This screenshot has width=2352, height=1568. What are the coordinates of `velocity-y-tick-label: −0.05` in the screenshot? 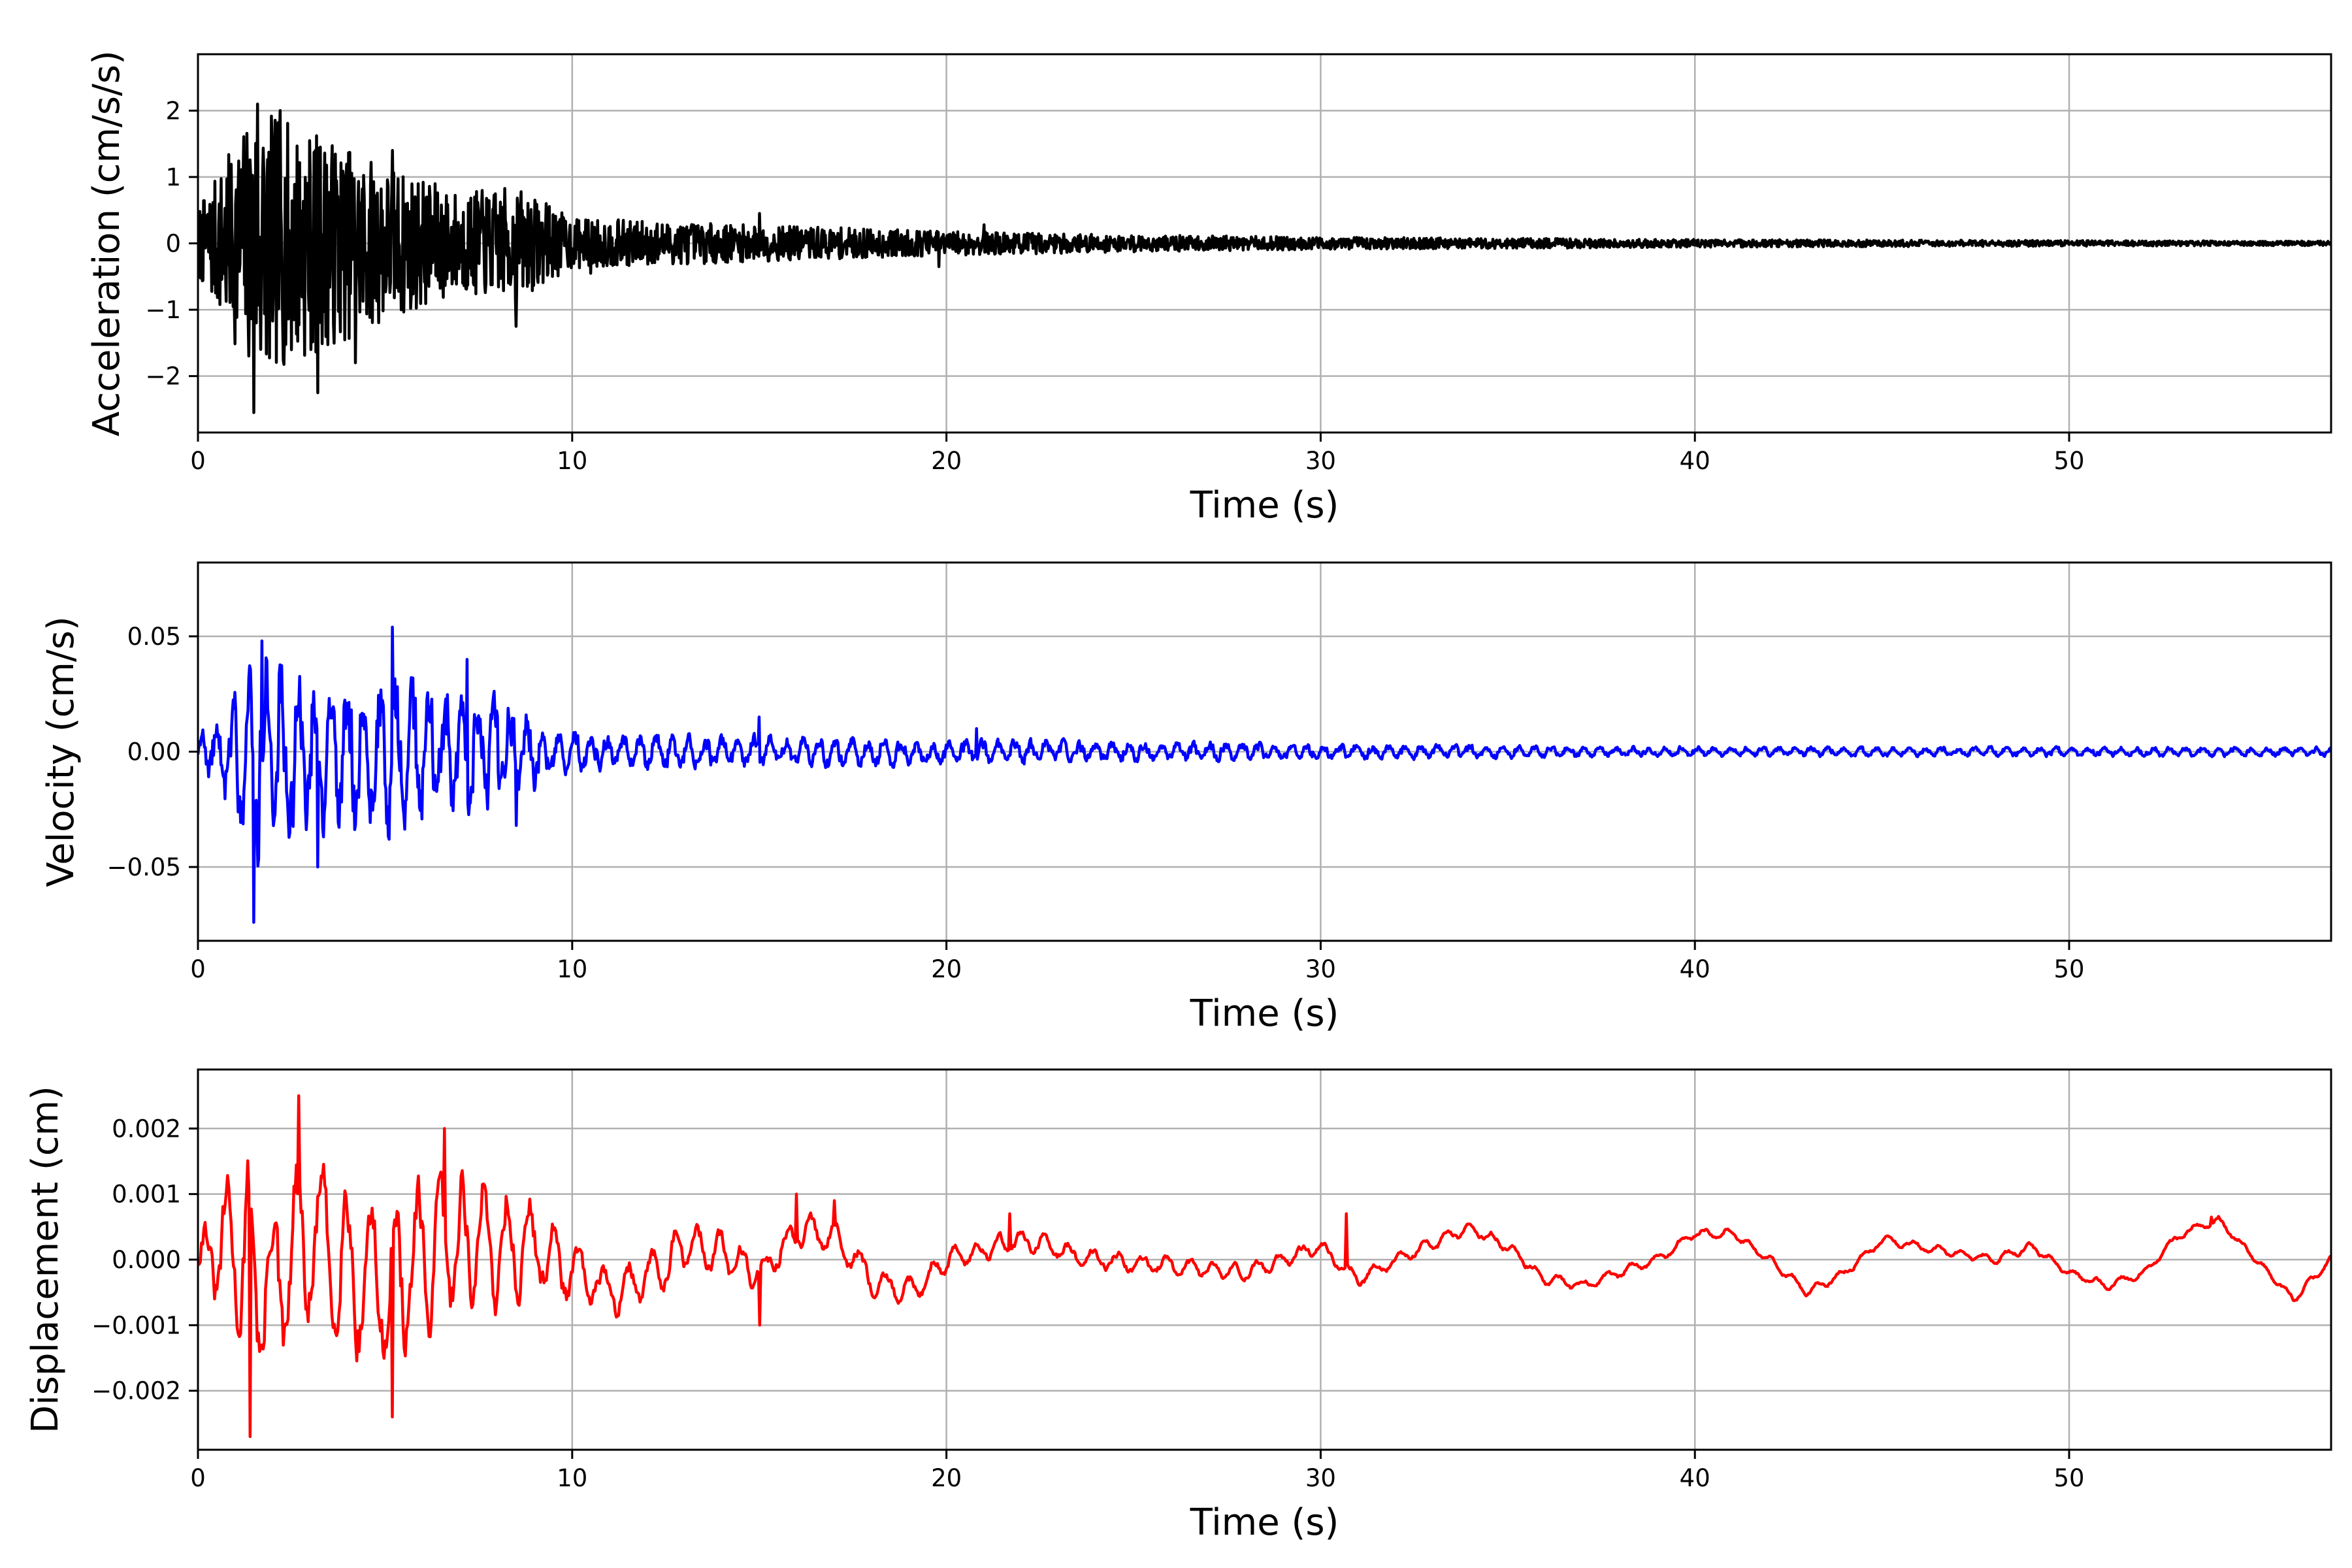 It's located at (144, 867).